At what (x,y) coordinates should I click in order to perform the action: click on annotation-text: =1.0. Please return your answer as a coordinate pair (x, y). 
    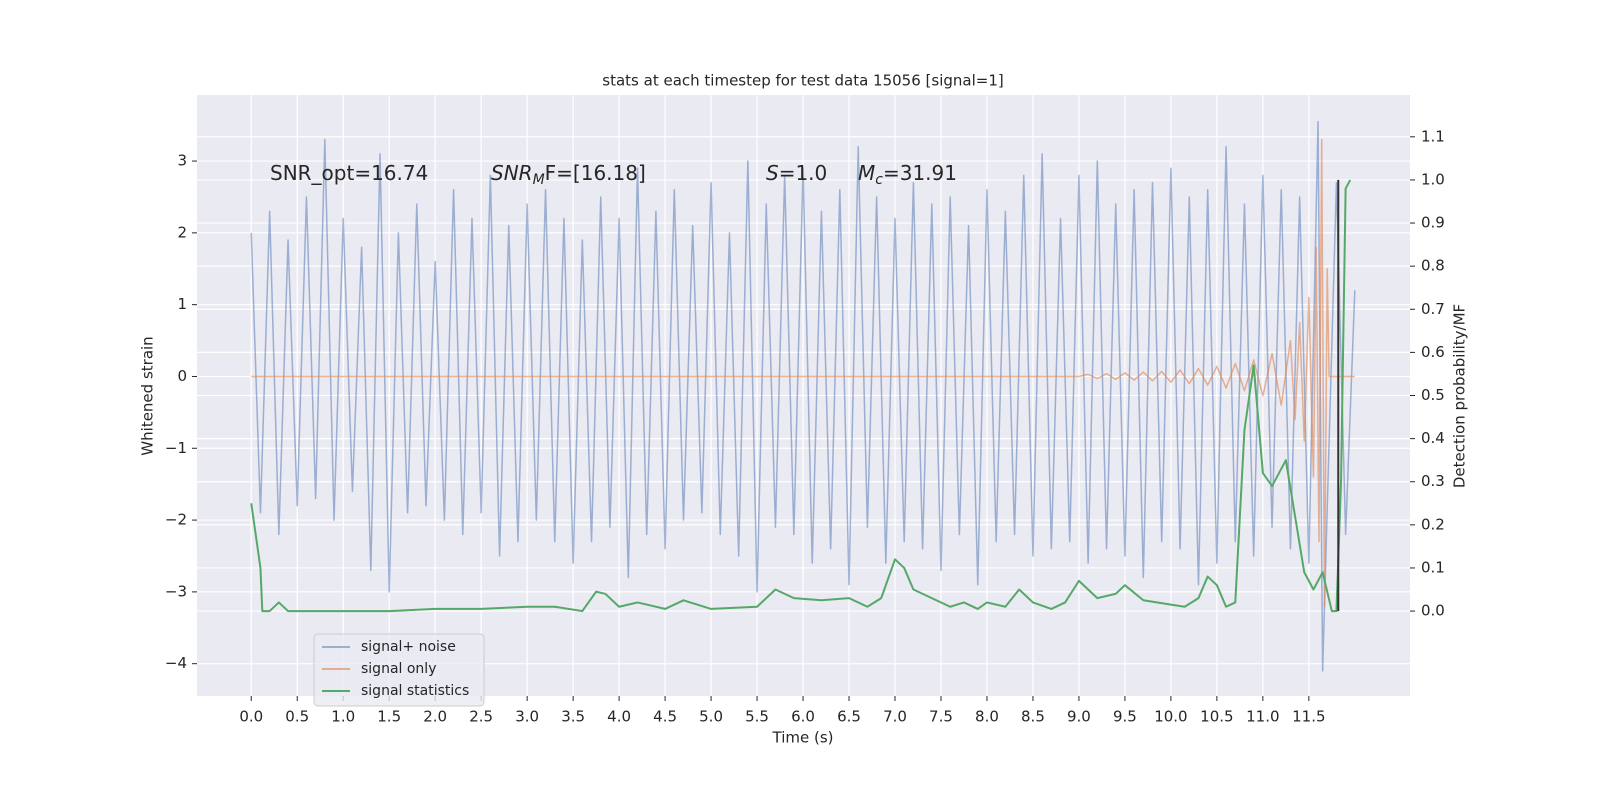
    Looking at the image, I should click on (803, 173).